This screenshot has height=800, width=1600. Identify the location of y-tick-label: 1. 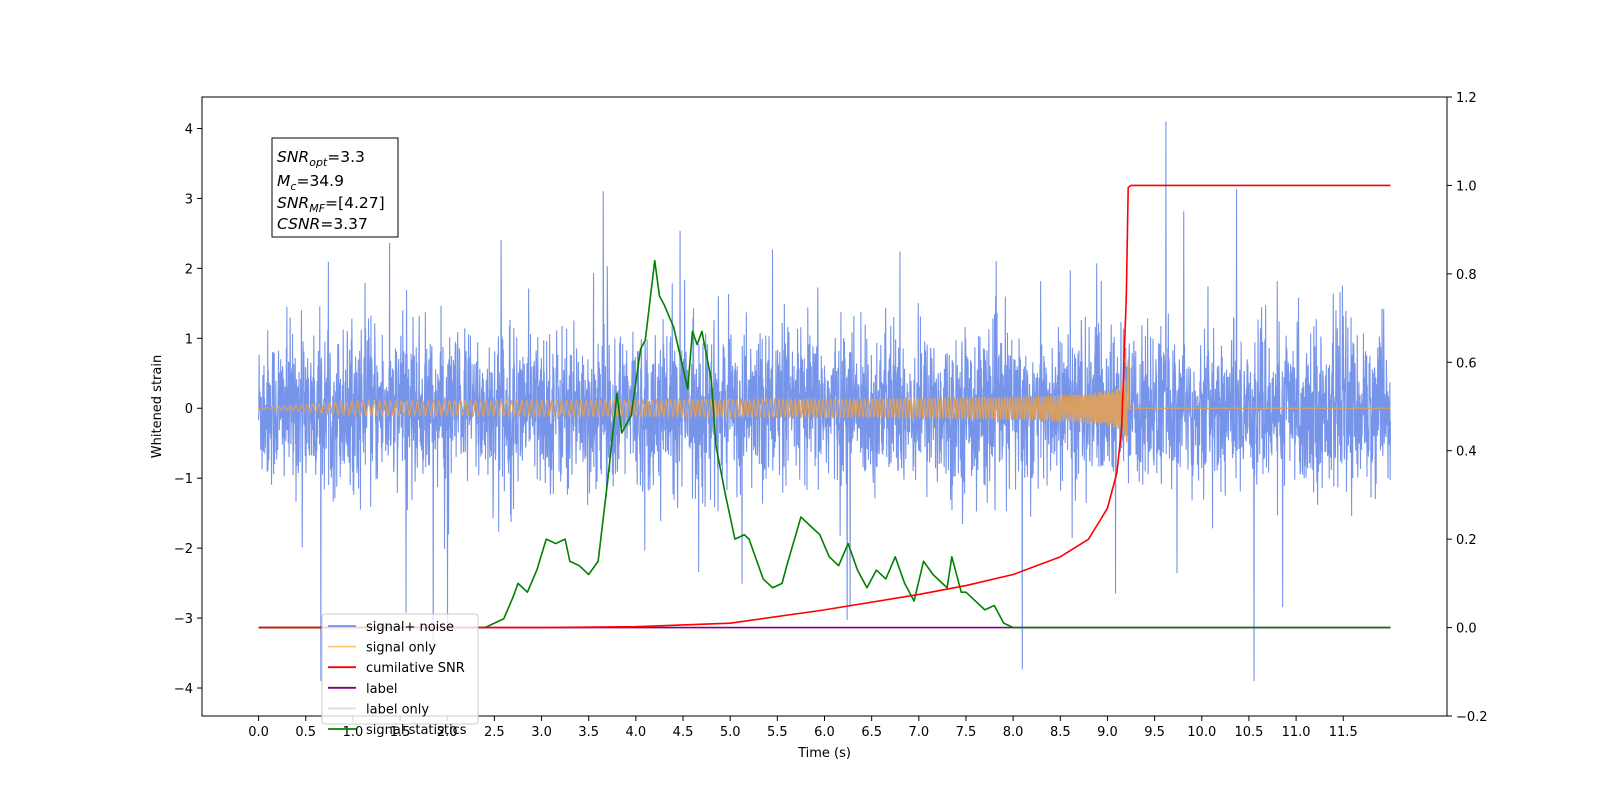
(189, 339).